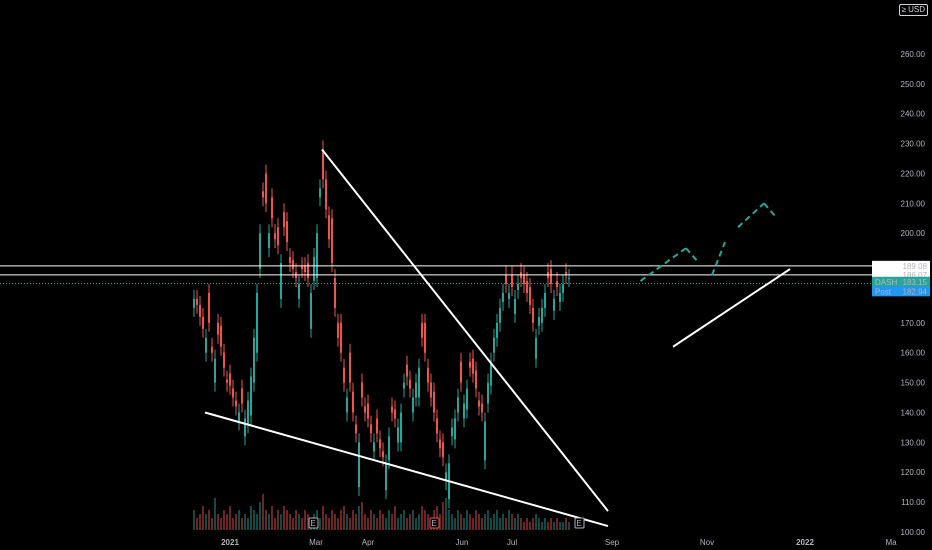 The height and width of the screenshot is (550, 932). I want to click on x-tick-label: Sep, so click(612, 542).